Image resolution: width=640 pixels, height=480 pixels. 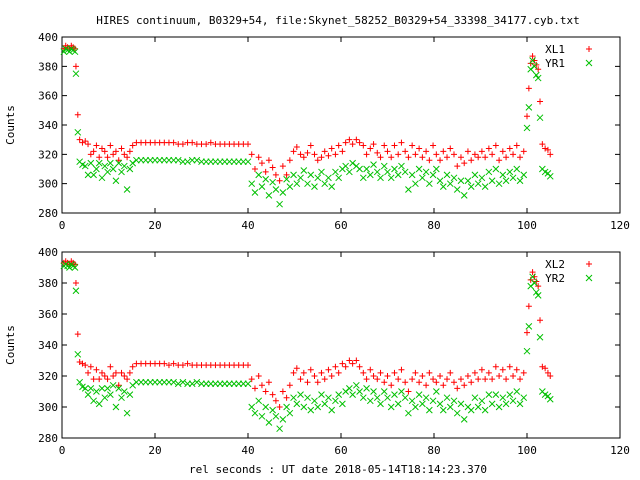 What do you see at coordinates (247, 225) in the screenshot?
I see `x-tick-label: 40` at bounding box center [247, 225].